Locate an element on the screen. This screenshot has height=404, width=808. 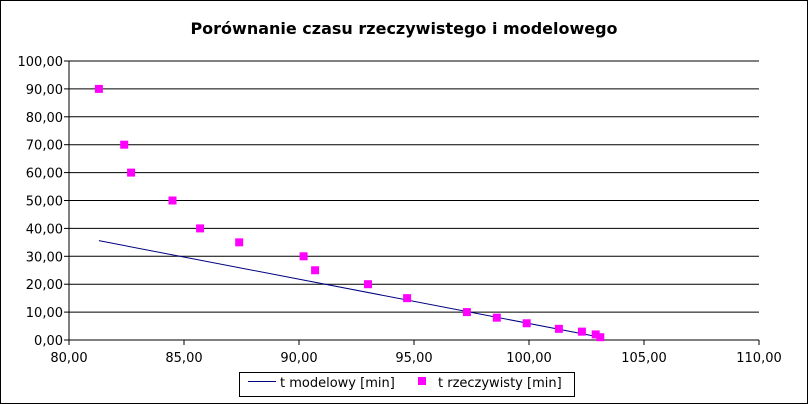
y-tick-label: 80,00 is located at coordinates (44, 118).